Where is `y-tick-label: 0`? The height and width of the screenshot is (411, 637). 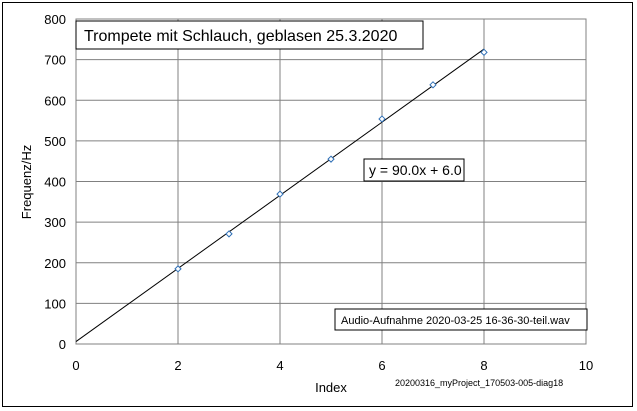
y-tick-label: 0 is located at coordinates (62, 344).